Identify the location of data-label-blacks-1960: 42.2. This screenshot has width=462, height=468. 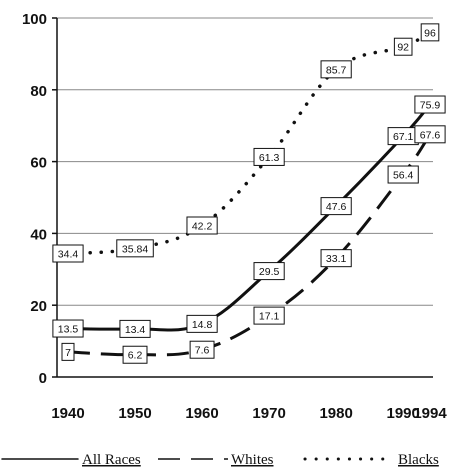
(202, 225).